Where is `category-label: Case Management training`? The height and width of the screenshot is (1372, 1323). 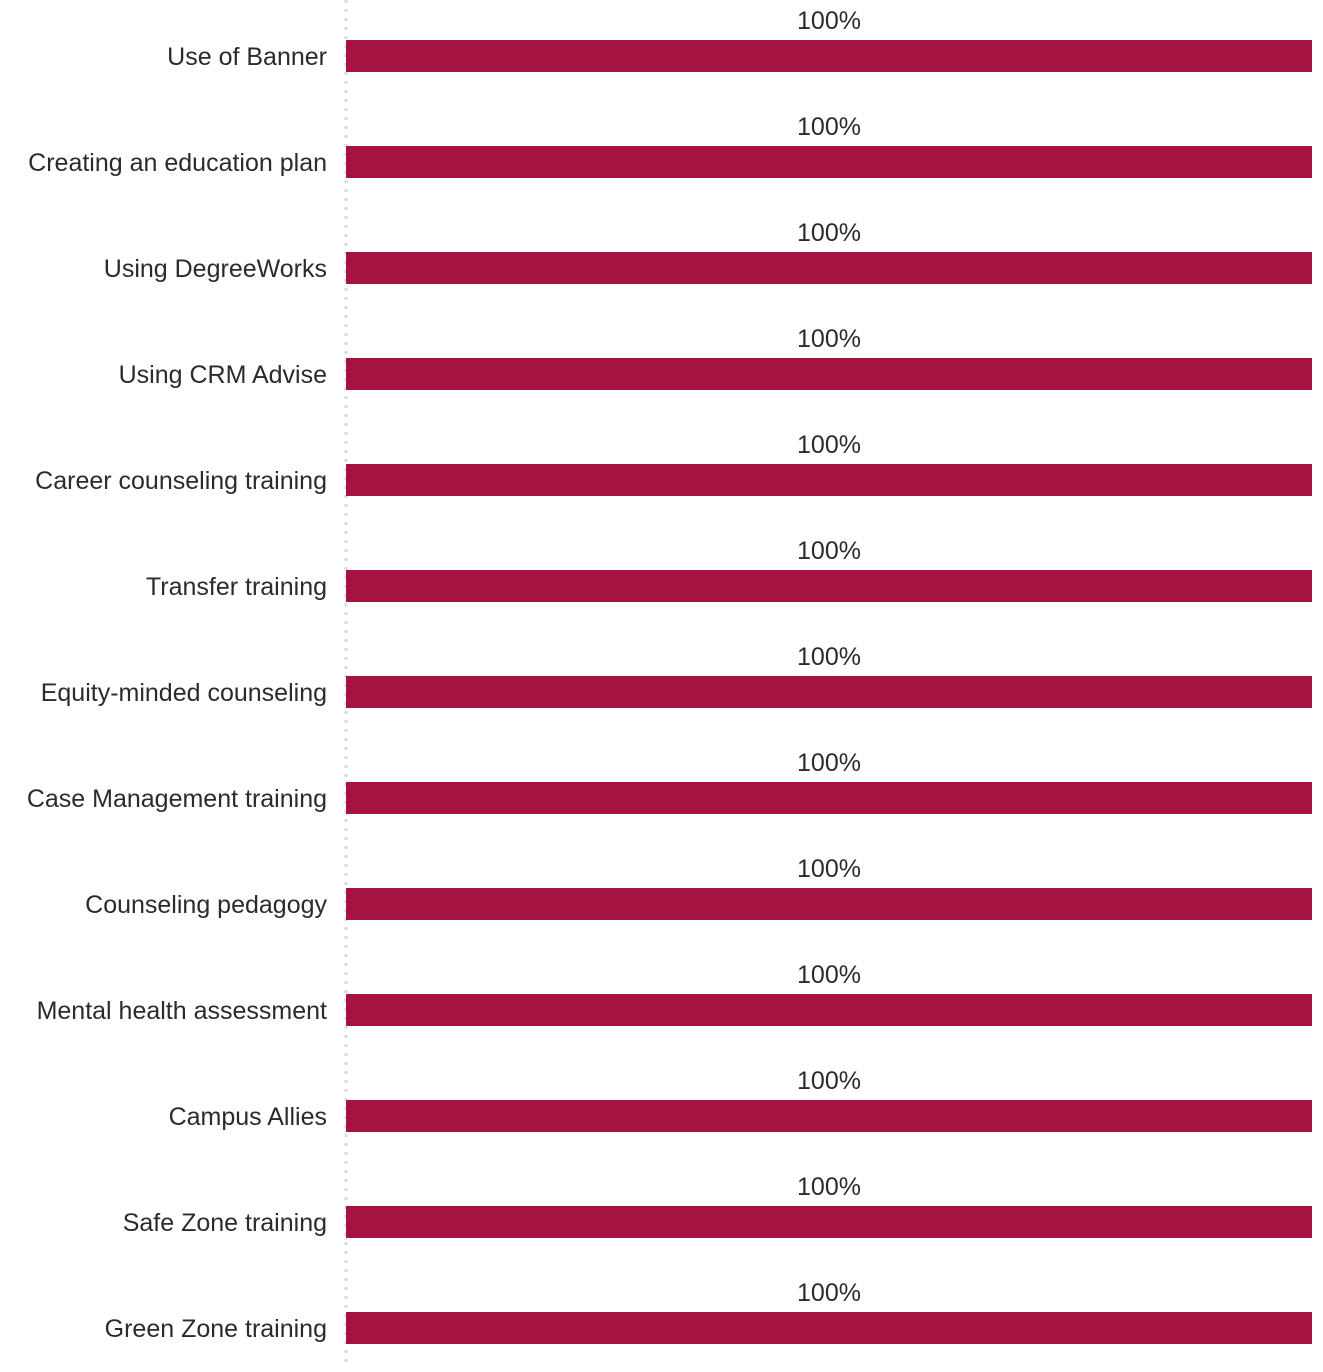 category-label: Case Management training is located at coordinates (177, 799).